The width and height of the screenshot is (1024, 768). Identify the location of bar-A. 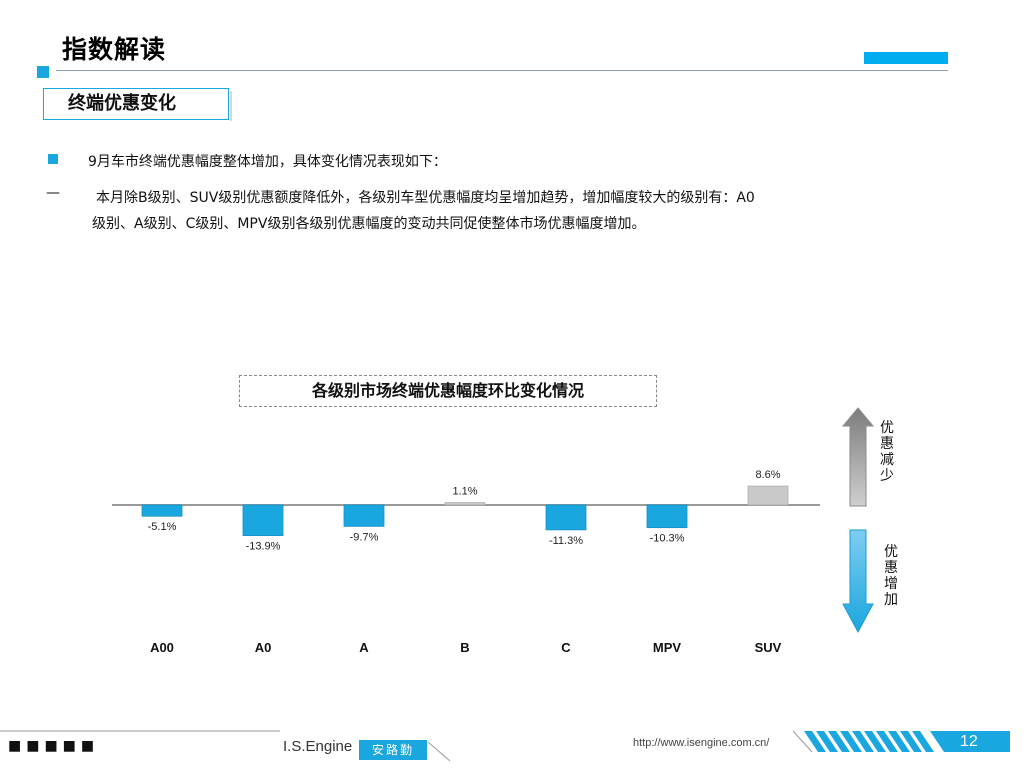
(364, 515).